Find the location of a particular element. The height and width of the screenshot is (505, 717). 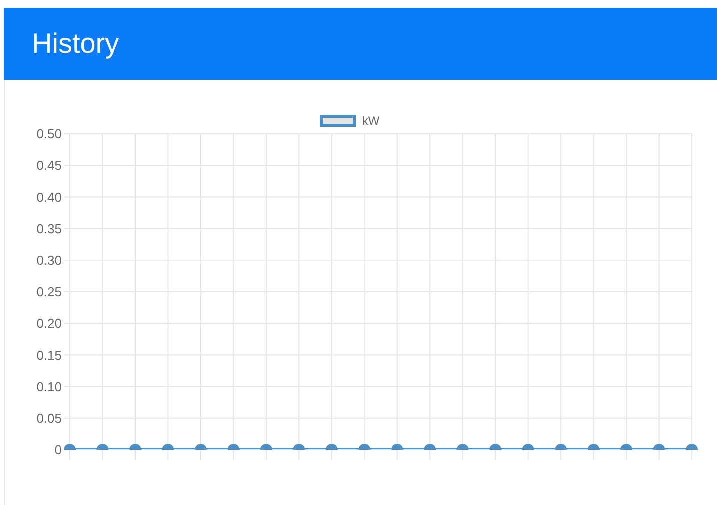

y-tick-label: 0.15 is located at coordinates (49, 355).